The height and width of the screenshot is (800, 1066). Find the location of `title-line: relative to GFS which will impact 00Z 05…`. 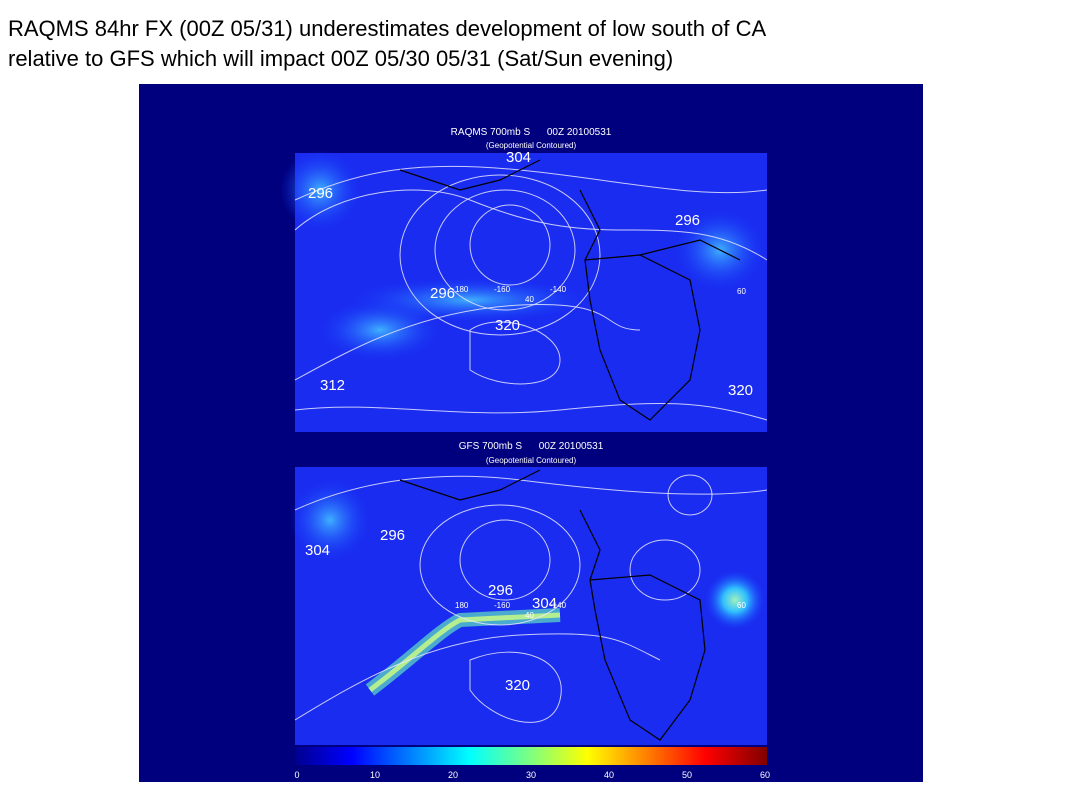

title-line: relative to GFS which will impact 00Z 05… is located at coordinates (341, 58).